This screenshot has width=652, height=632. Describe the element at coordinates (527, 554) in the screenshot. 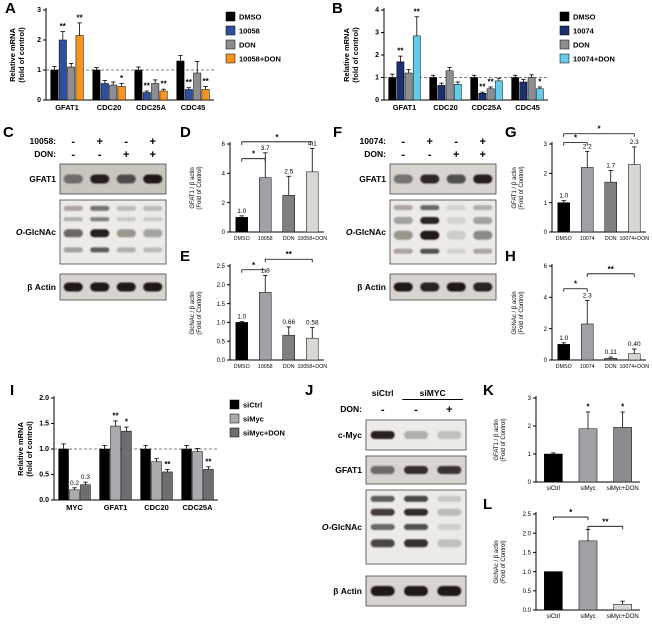

I see `svg-text: 1.5` at that location.